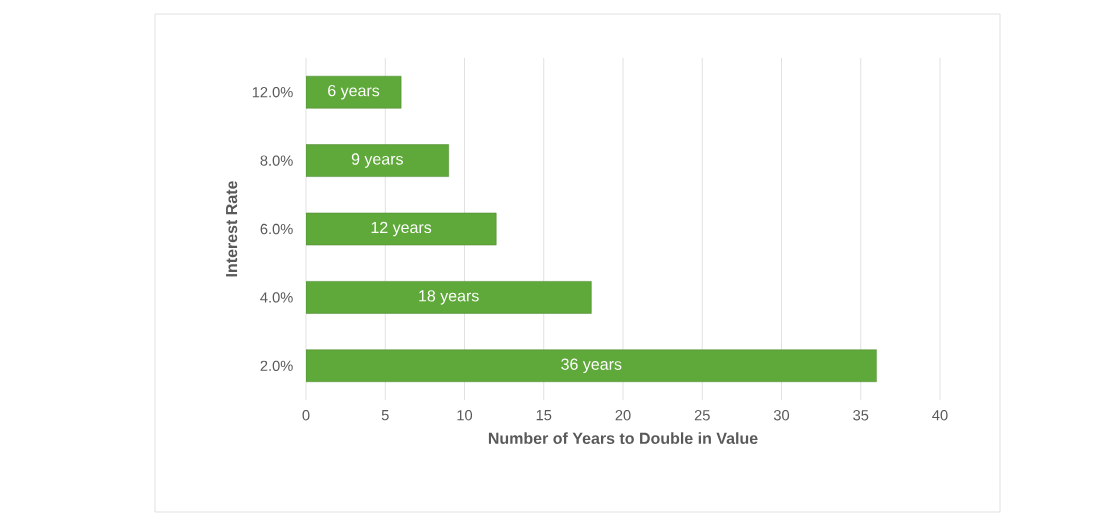 The height and width of the screenshot is (529, 1114). What do you see at coordinates (465, 415) in the screenshot?
I see `x-tick-label: 10` at bounding box center [465, 415].